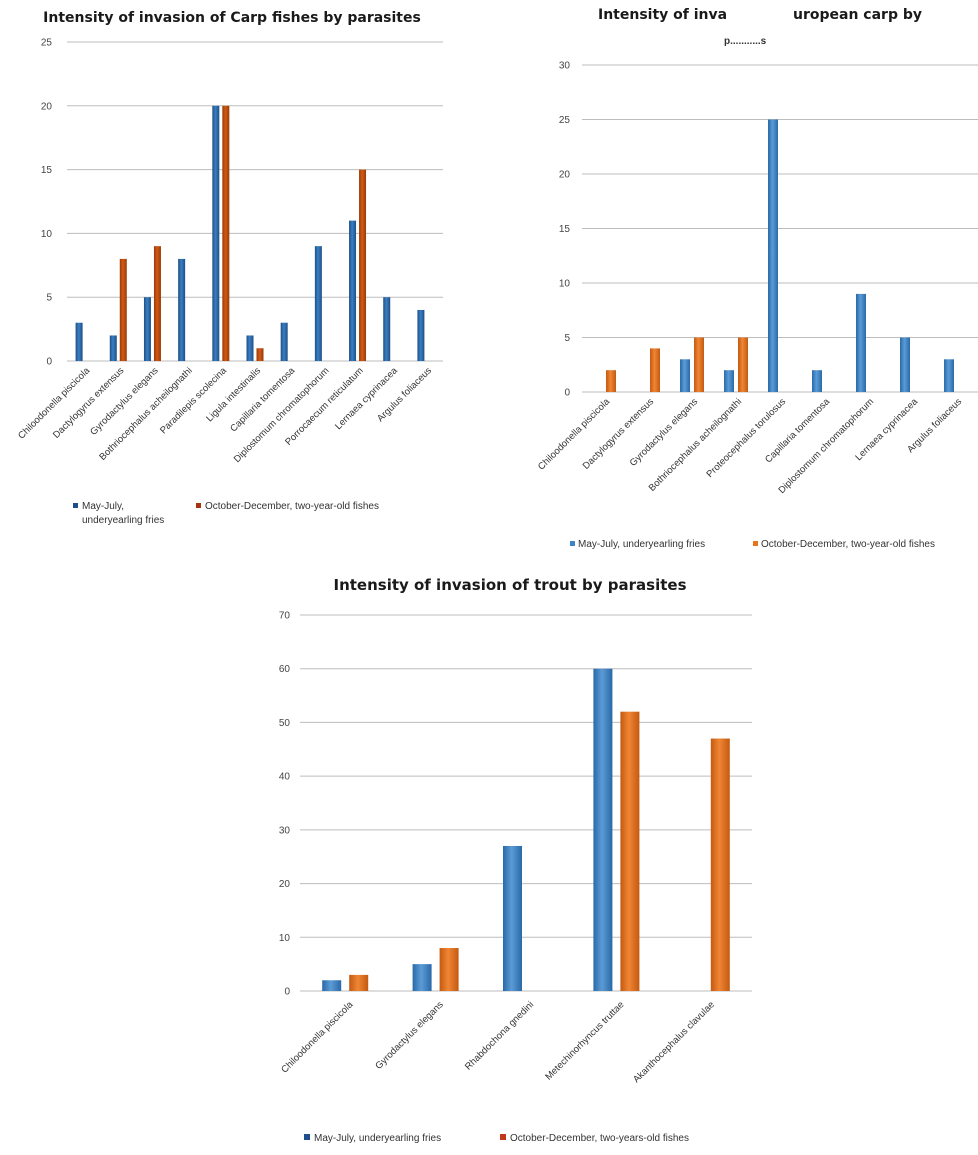  I want to click on chart-title-part-1: Intensity of inva, so click(662, 15).